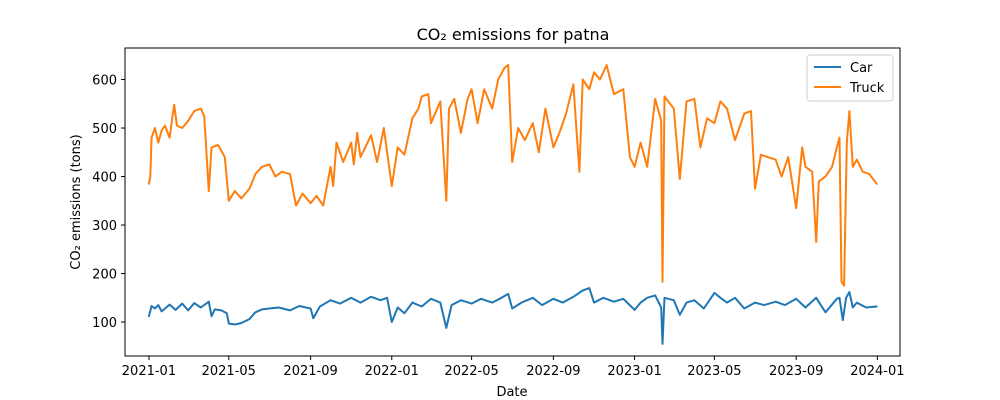  What do you see at coordinates (104, 129) in the screenshot?
I see `y-tick-label: 500` at bounding box center [104, 129].